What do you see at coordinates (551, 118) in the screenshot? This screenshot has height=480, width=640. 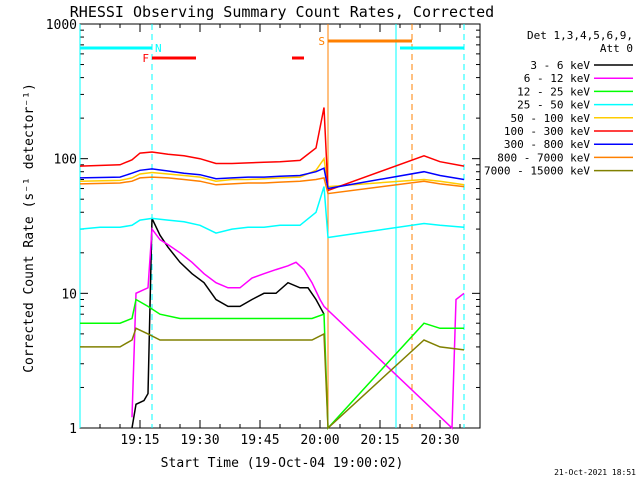 I see `legend-label: 50 - 100 keV` at bounding box center [551, 118].